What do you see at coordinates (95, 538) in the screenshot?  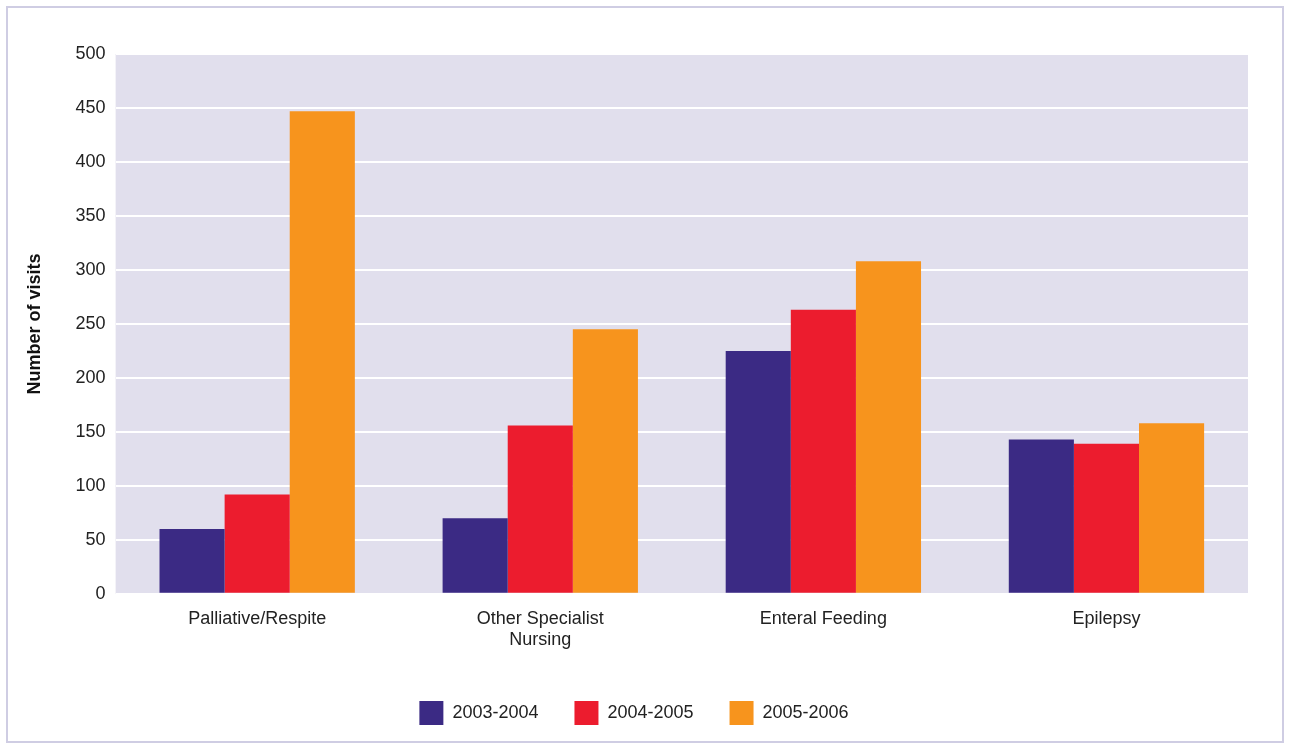 I see `y-tick-label: 50` at bounding box center [95, 538].